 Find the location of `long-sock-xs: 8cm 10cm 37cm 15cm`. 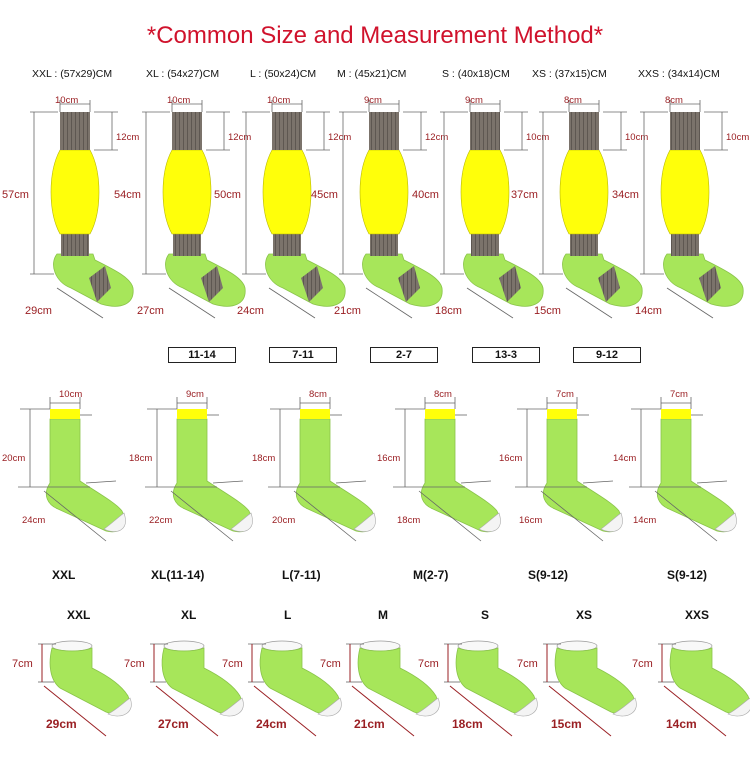

long-sock-xs: 8cm 10cm 37cm 15cm is located at coordinates (579, 207).